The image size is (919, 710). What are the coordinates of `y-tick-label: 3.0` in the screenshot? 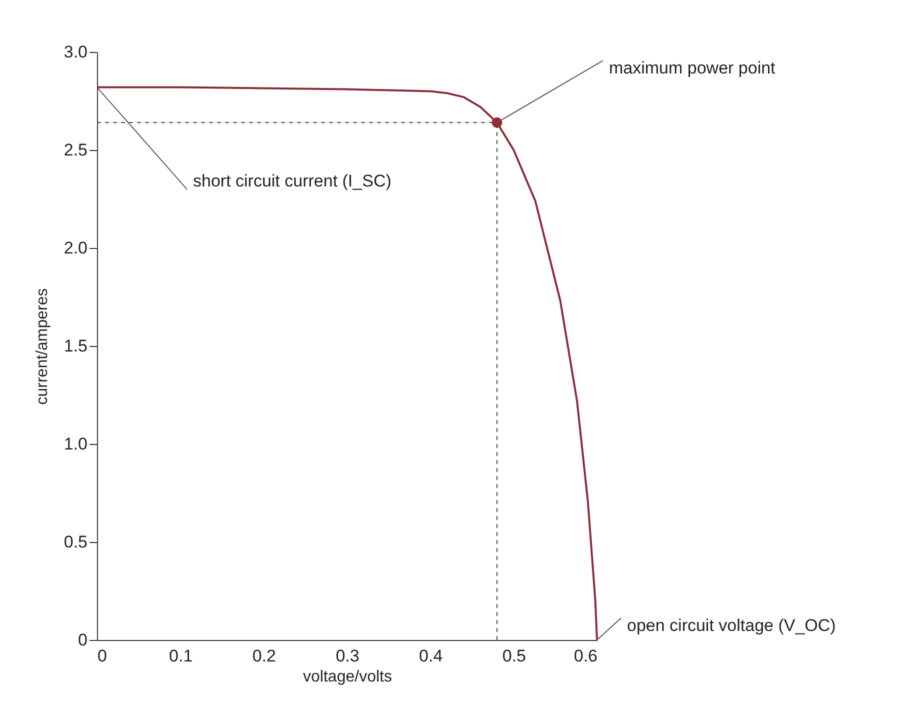 It's located at (76, 52).